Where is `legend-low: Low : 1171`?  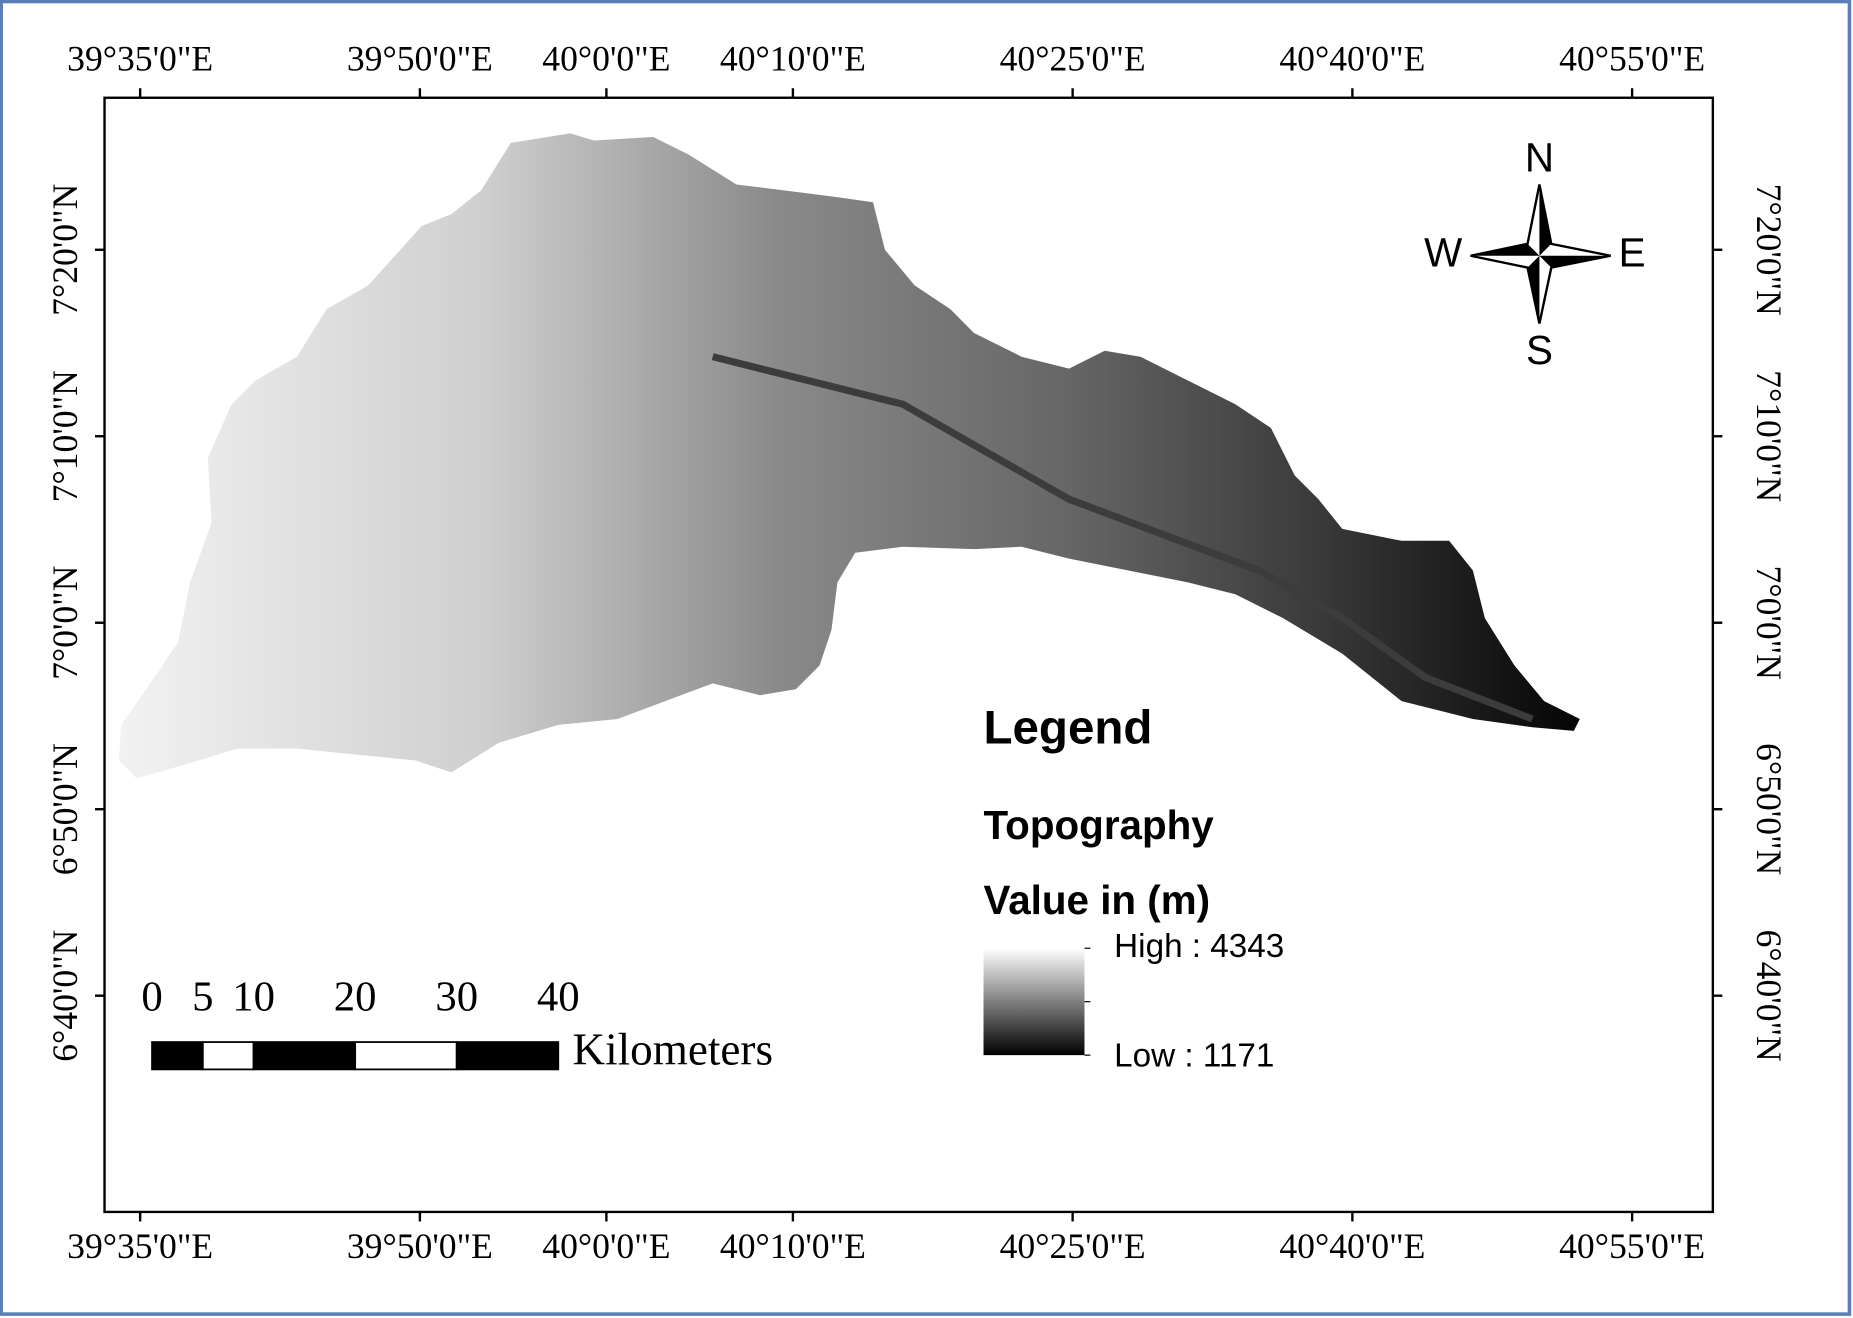
legend-low: Low : 1171 is located at coordinates (1194, 1055).